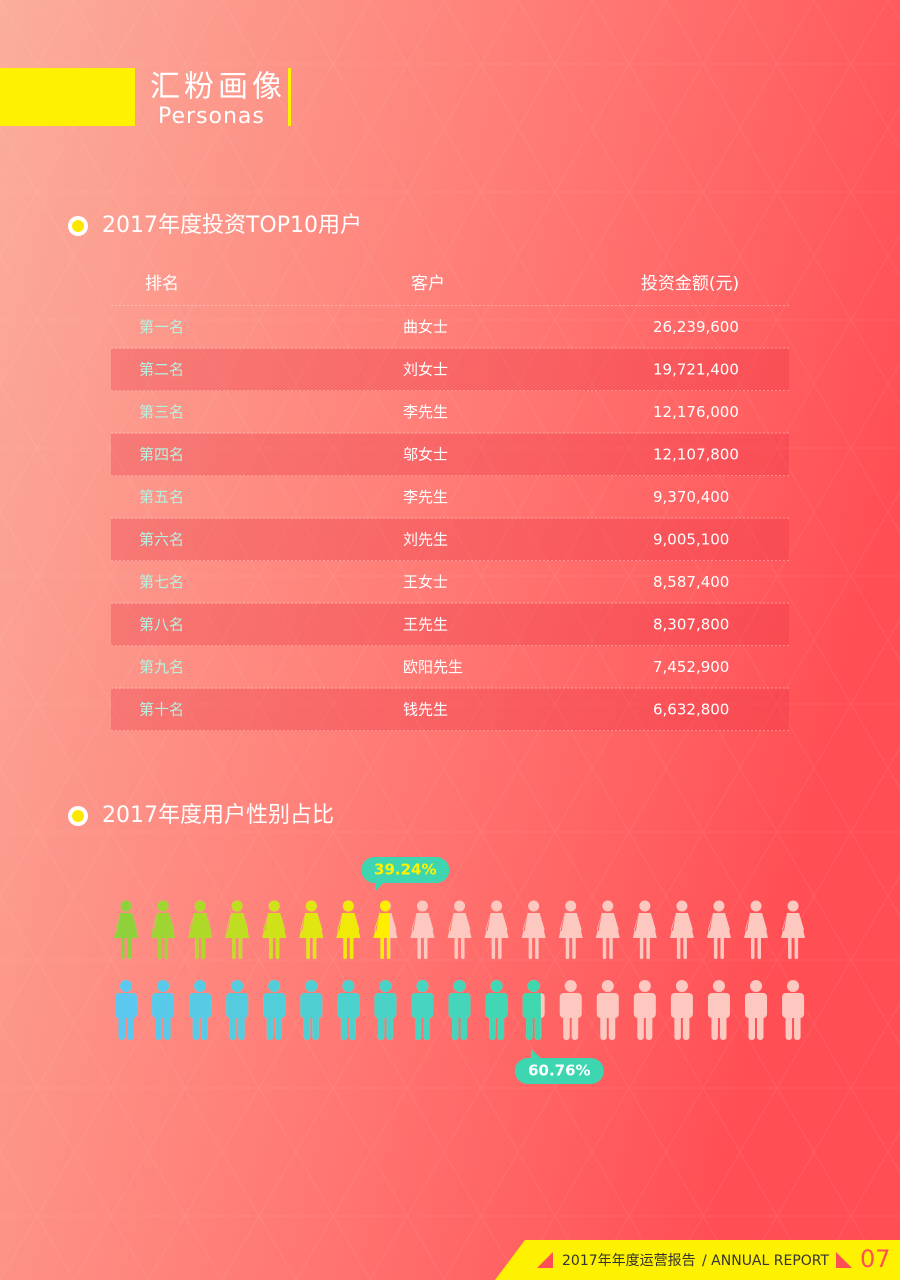 This screenshot has width=900, height=1280. I want to click on page-number: 07, so click(875, 1259).